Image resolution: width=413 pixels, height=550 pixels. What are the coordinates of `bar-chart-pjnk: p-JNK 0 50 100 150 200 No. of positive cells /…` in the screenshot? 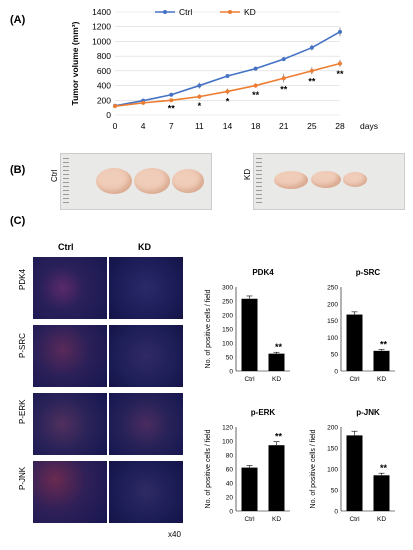 It's located at (352, 465).